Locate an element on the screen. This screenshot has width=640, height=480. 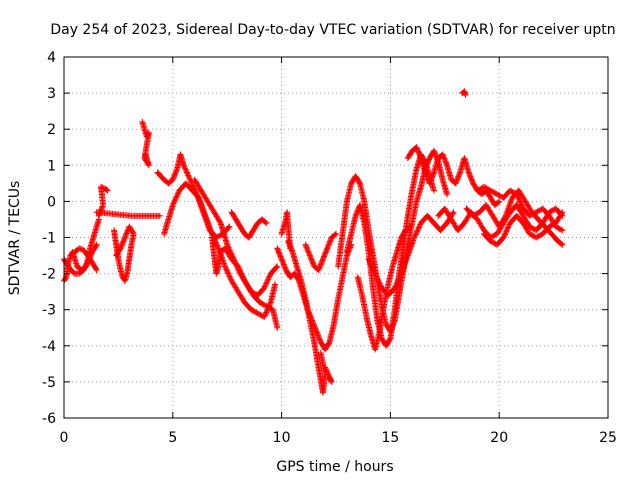
x-tick-label: 15 is located at coordinates (390, 438).